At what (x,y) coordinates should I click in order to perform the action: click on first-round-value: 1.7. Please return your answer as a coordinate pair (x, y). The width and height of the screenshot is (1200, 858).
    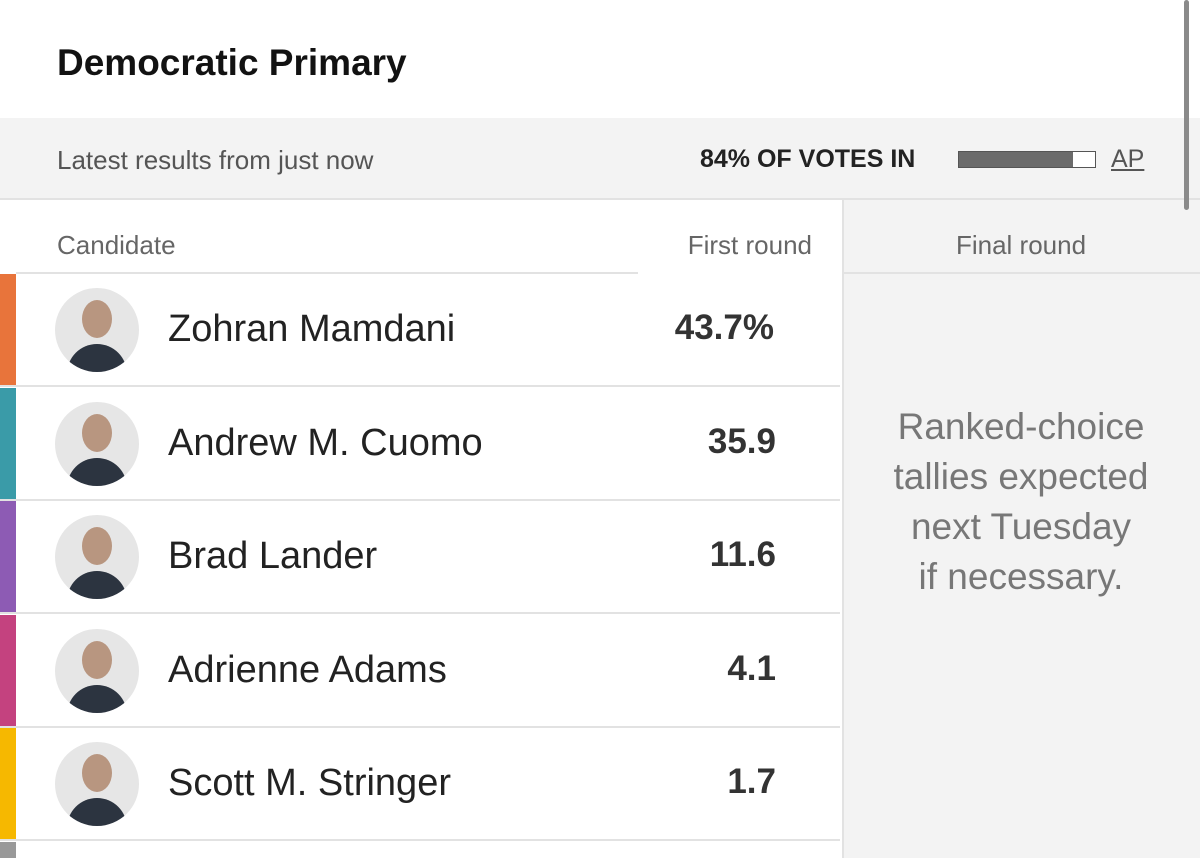
    Looking at the image, I should click on (751, 781).